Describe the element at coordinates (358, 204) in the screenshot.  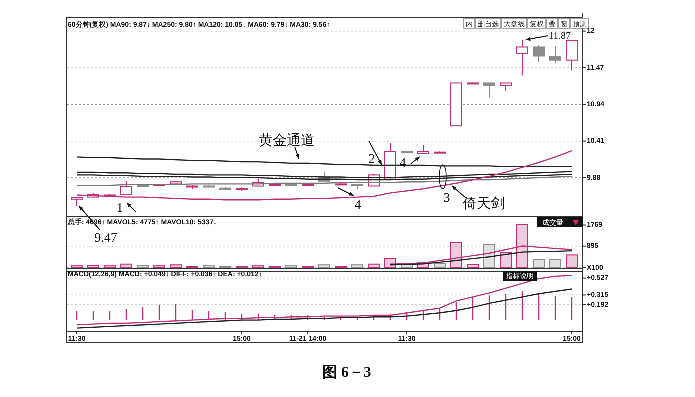
I see `annotation: 4` at that location.